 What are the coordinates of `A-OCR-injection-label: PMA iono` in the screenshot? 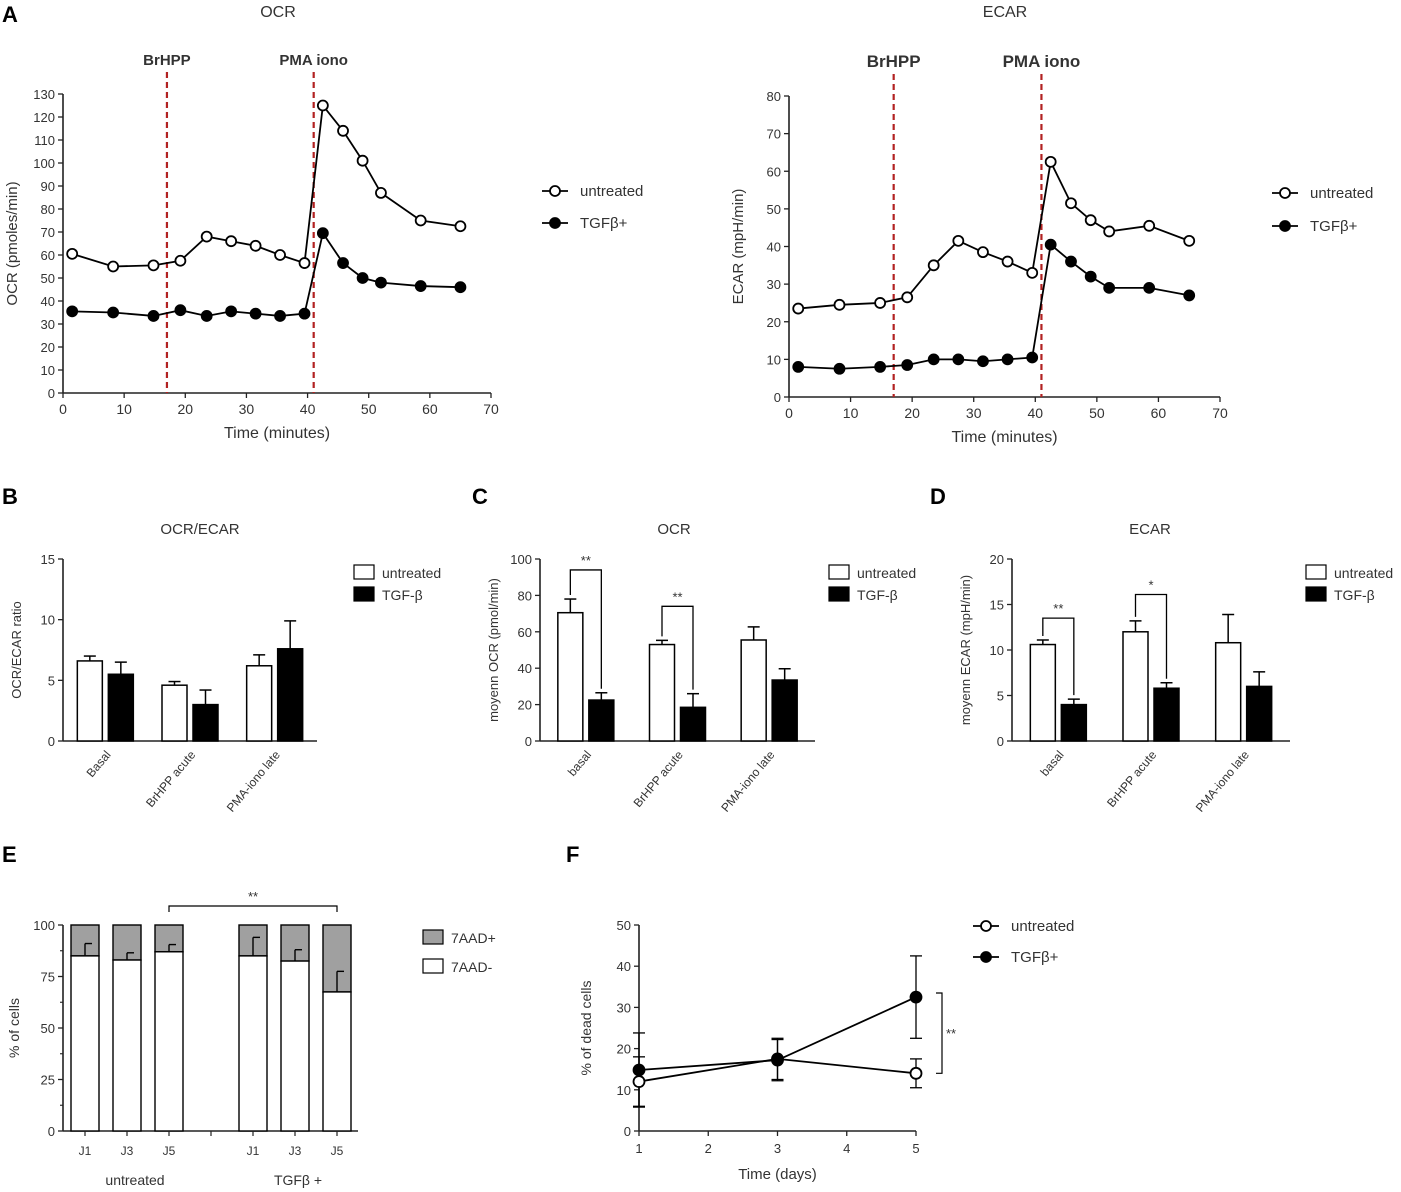 It's located at (313, 60).